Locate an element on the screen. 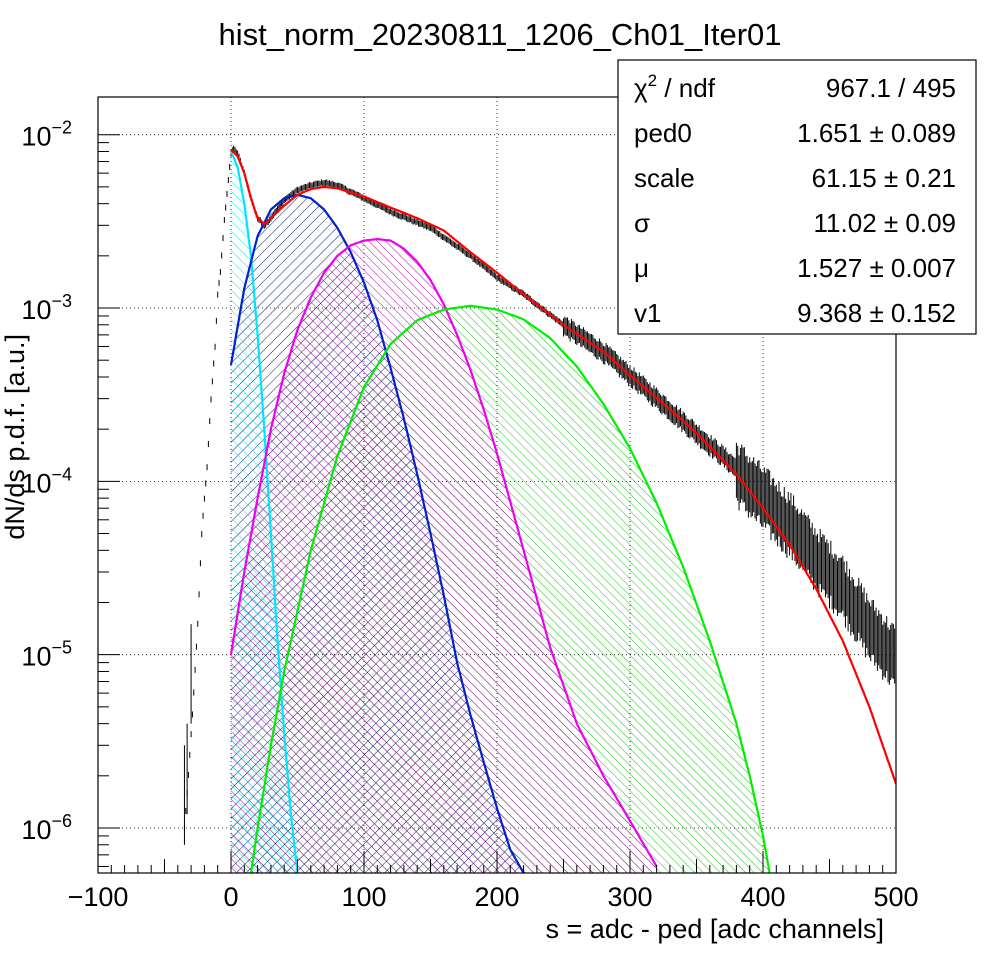 The height and width of the screenshot is (972, 996). y-tick-label: 10⁻³ is located at coordinates (46, 308).